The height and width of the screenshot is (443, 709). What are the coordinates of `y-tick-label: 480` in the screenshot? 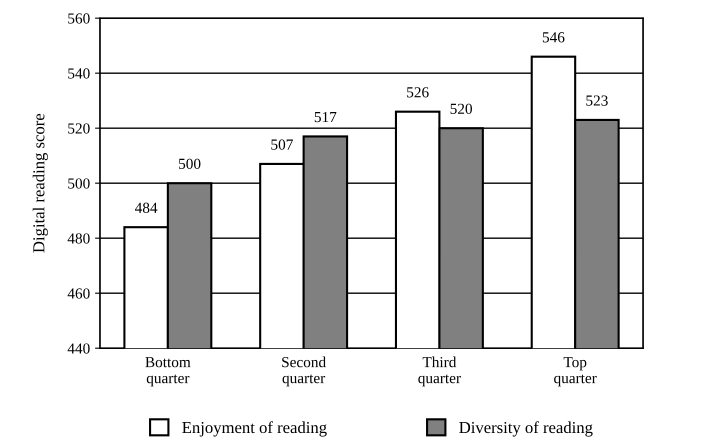 It's located at (79, 238).